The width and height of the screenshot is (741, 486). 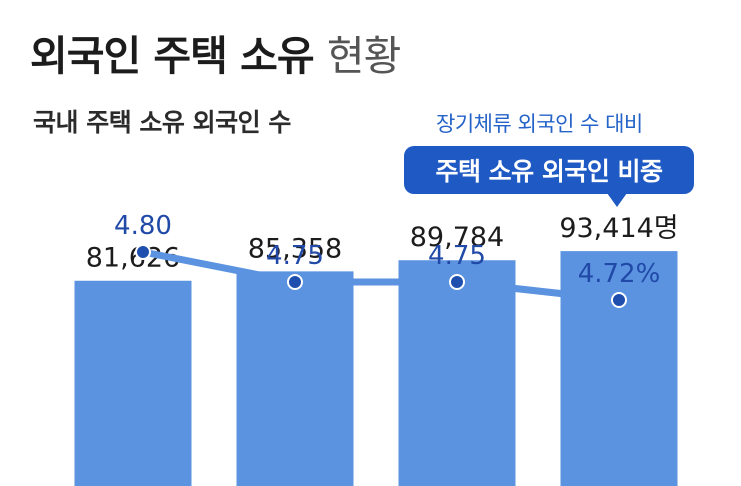 I want to click on ratio-value-label-4: 4.72%, so click(x=619, y=274).